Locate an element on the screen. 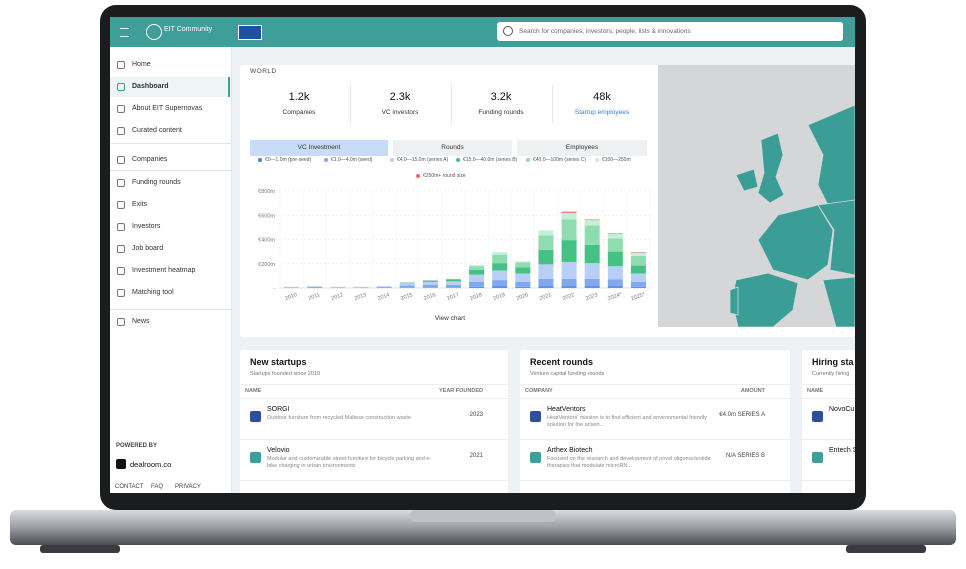 The height and width of the screenshot is (569, 966). brand: dealroom.co is located at coordinates (151, 464).